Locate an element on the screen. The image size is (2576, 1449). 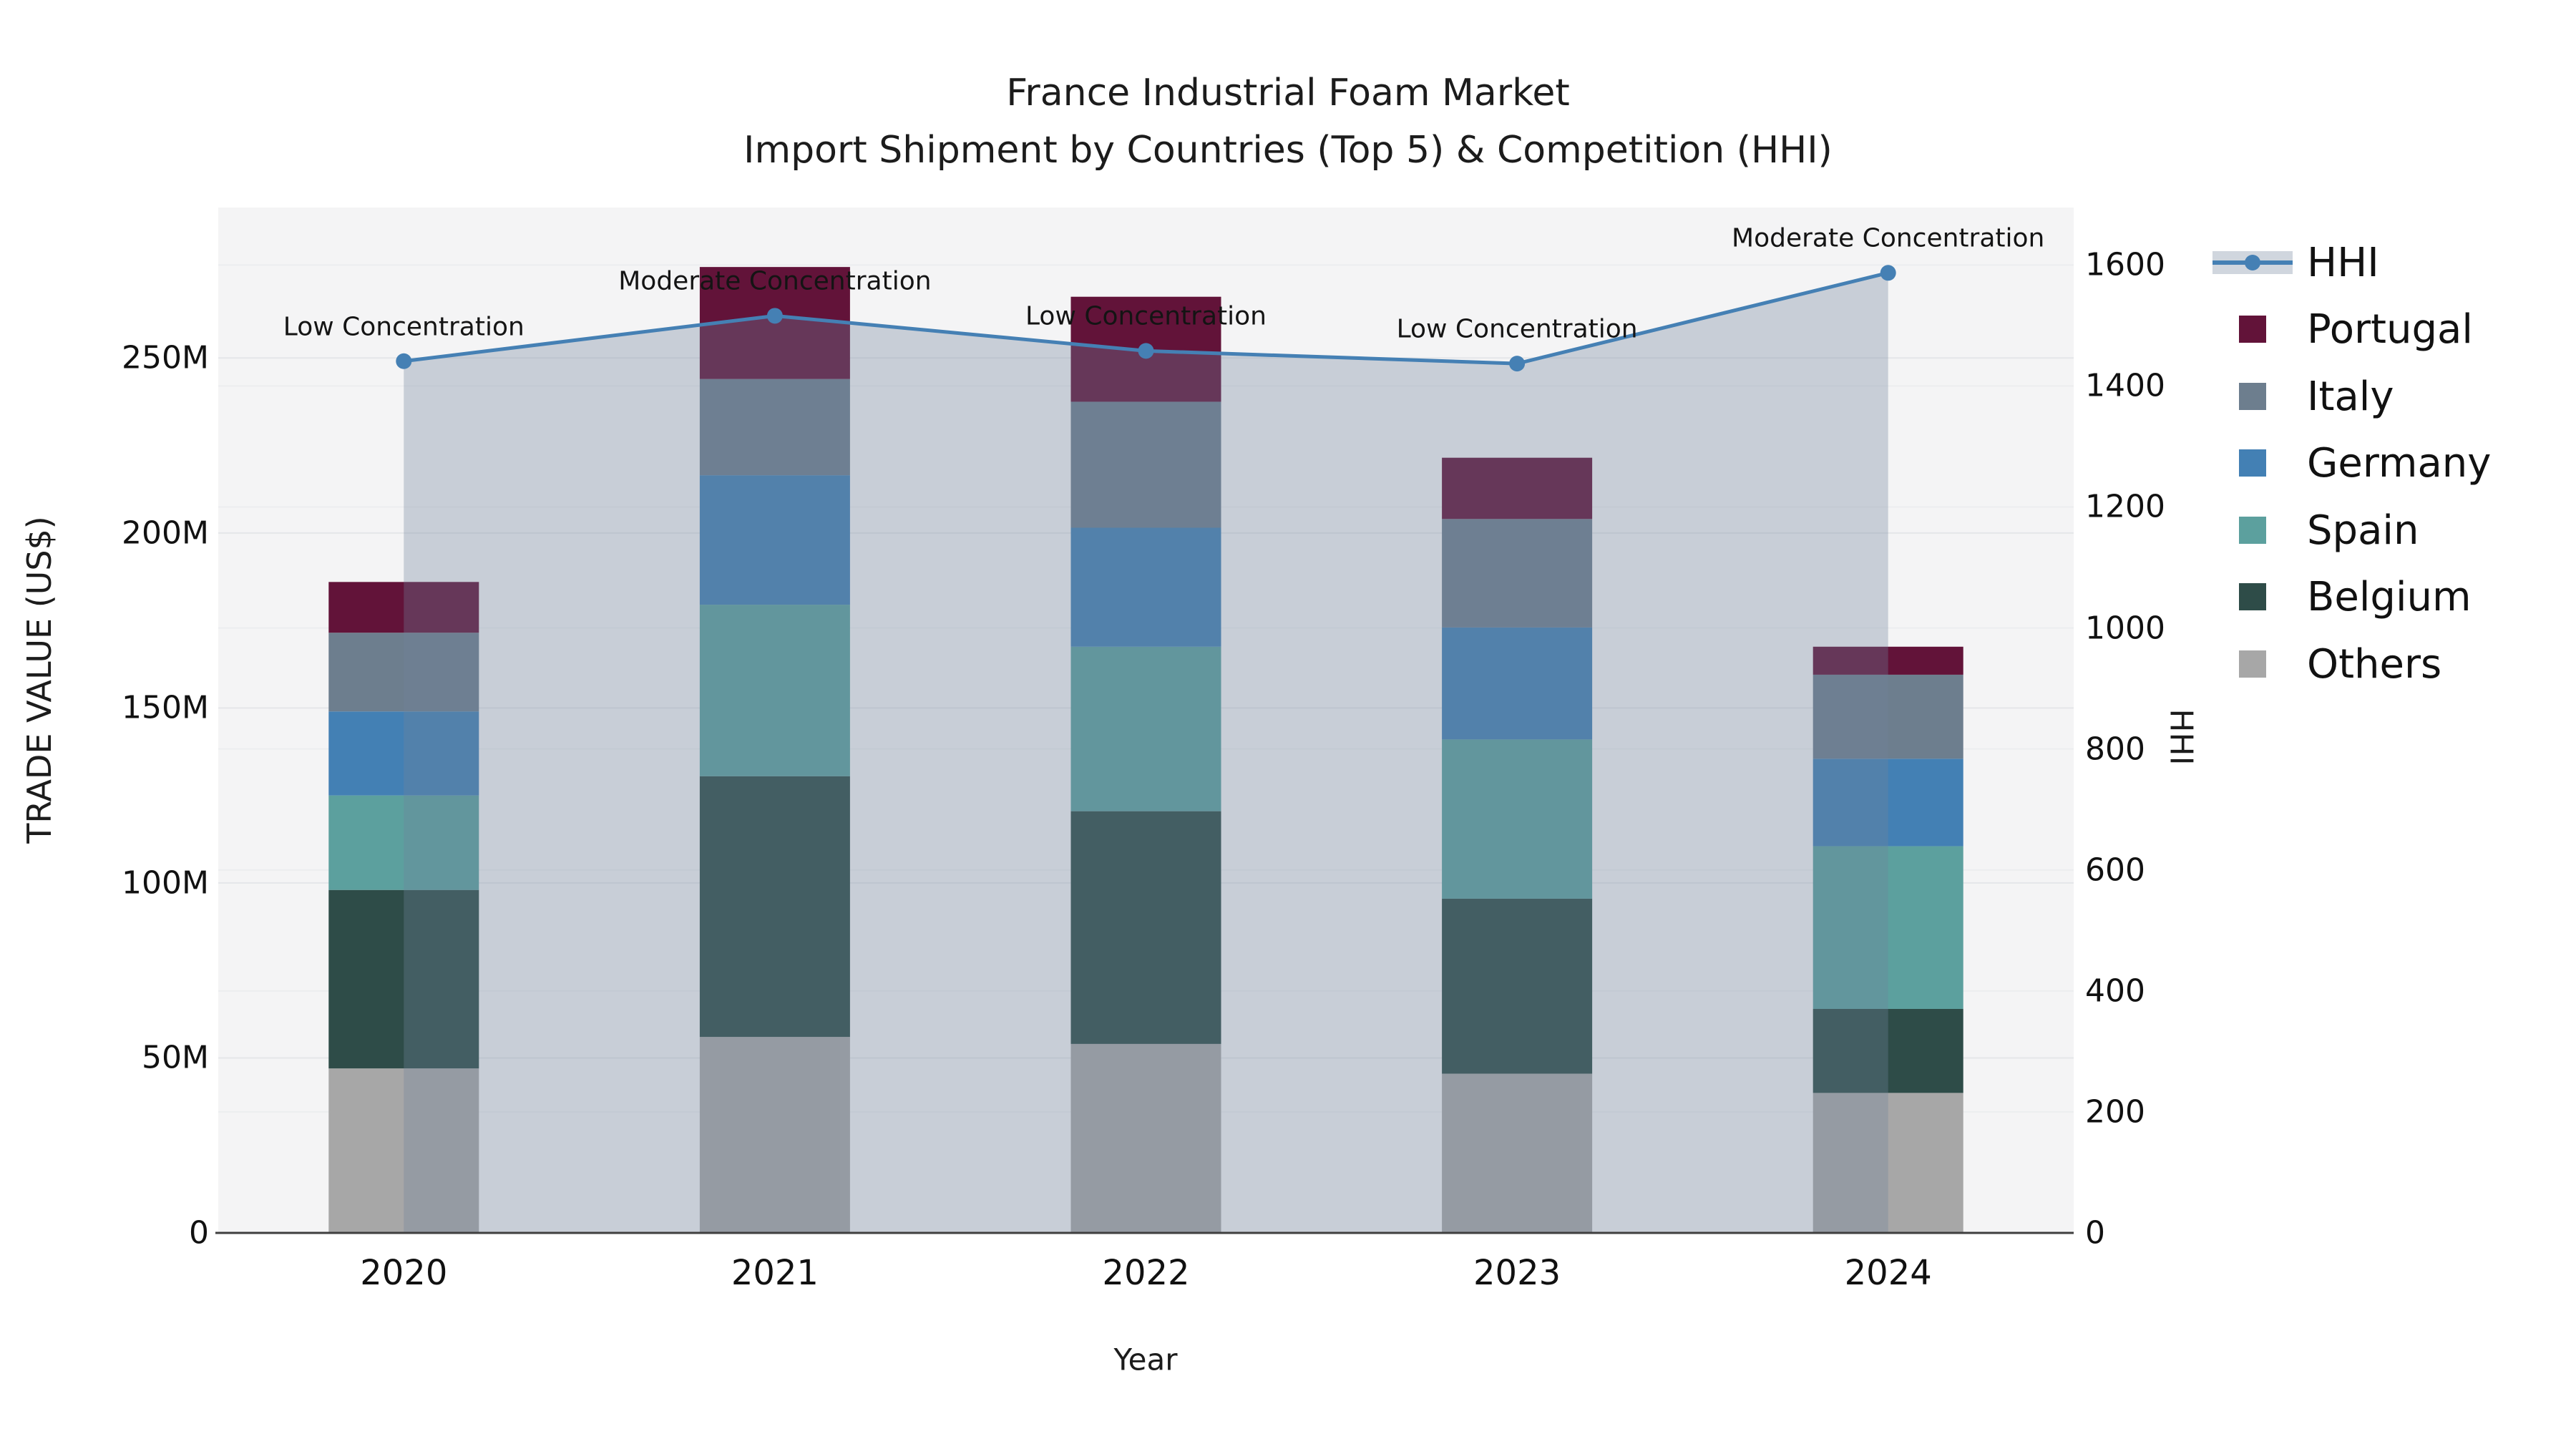
bar-segment-portugal-2020 is located at coordinates (403, 607).